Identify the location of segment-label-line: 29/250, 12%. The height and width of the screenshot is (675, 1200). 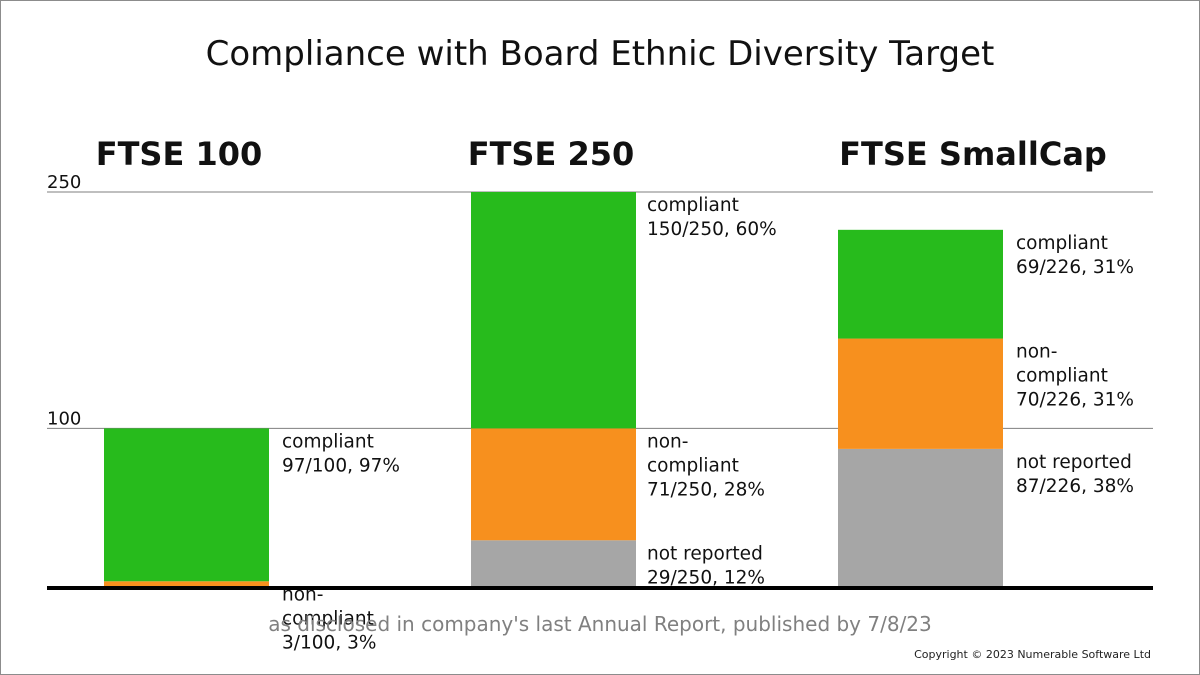
(706, 577).